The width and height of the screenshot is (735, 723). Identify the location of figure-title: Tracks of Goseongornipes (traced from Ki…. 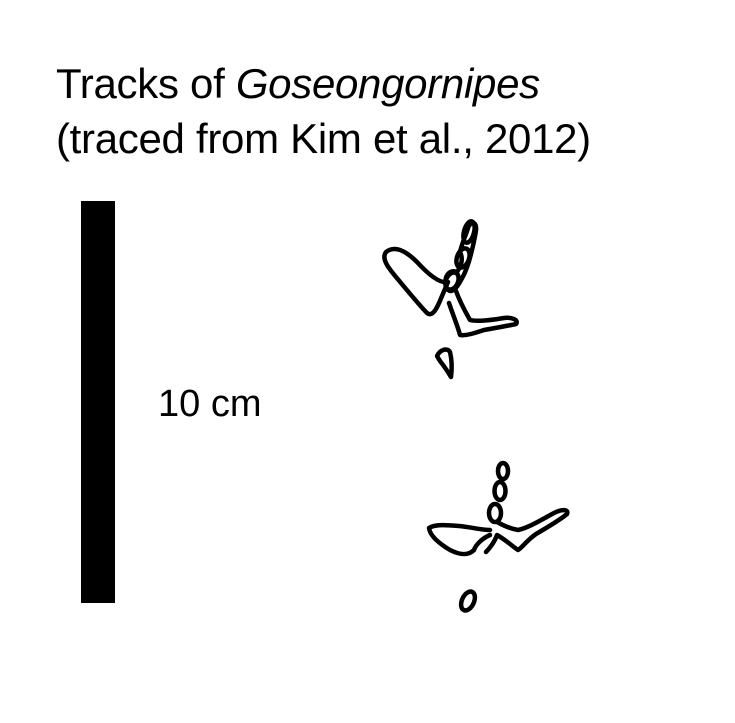
(323, 111).